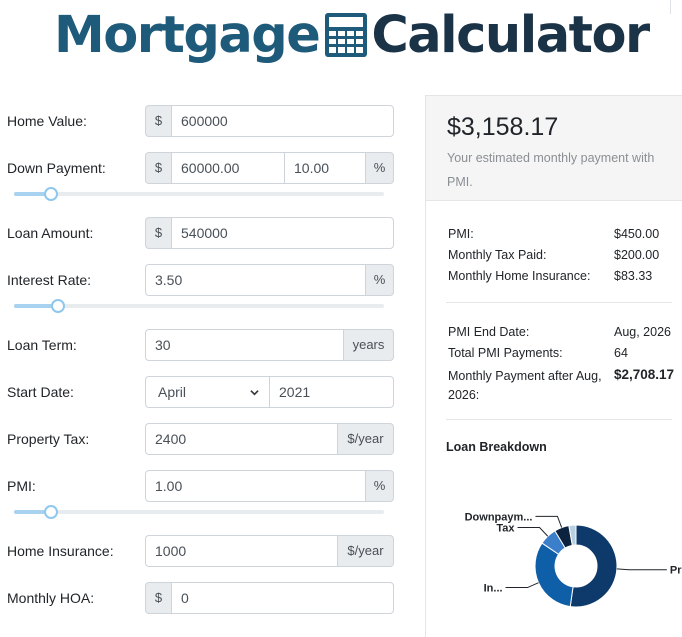 The width and height of the screenshot is (682, 637). I want to click on logo-word-mortgage: Mortgage, so click(187, 35).